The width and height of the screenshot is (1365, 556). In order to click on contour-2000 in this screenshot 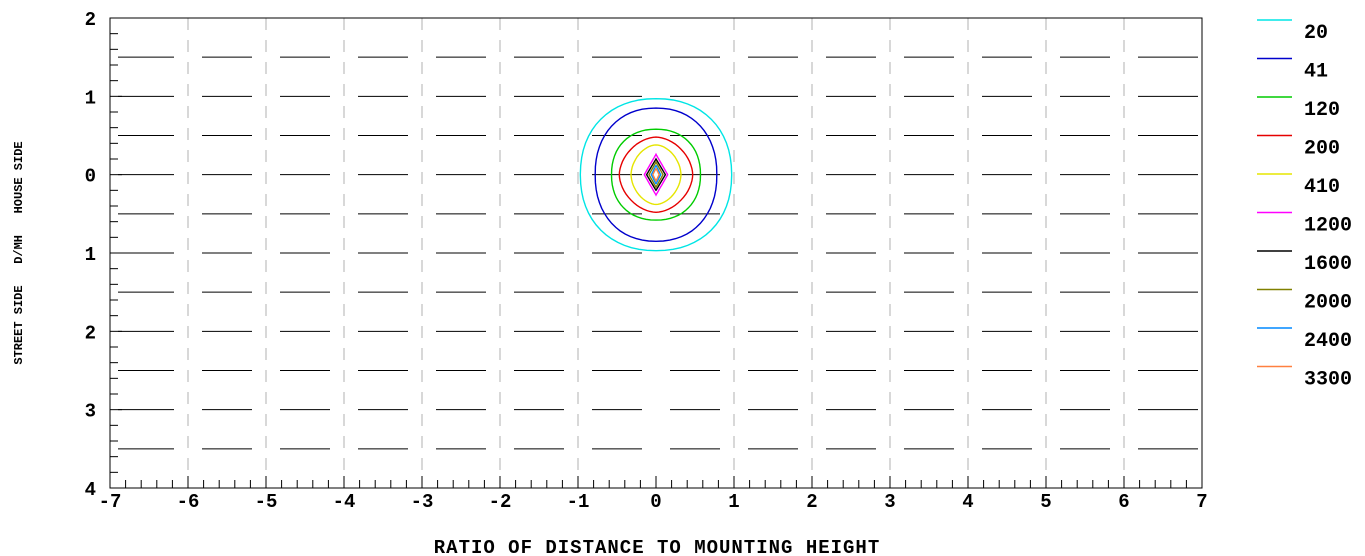, I will do `click(656, 174)`.